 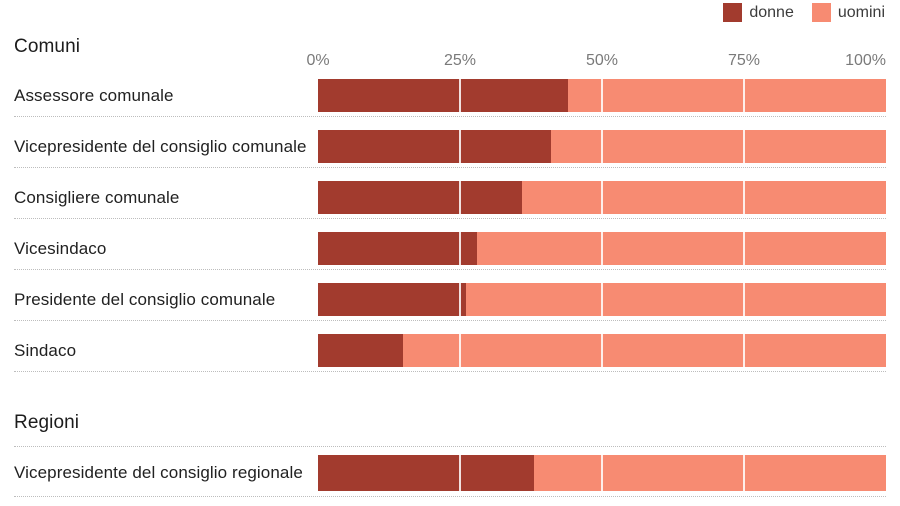 I want to click on uomini-color-swatch-icon, so click(x=821, y=12).